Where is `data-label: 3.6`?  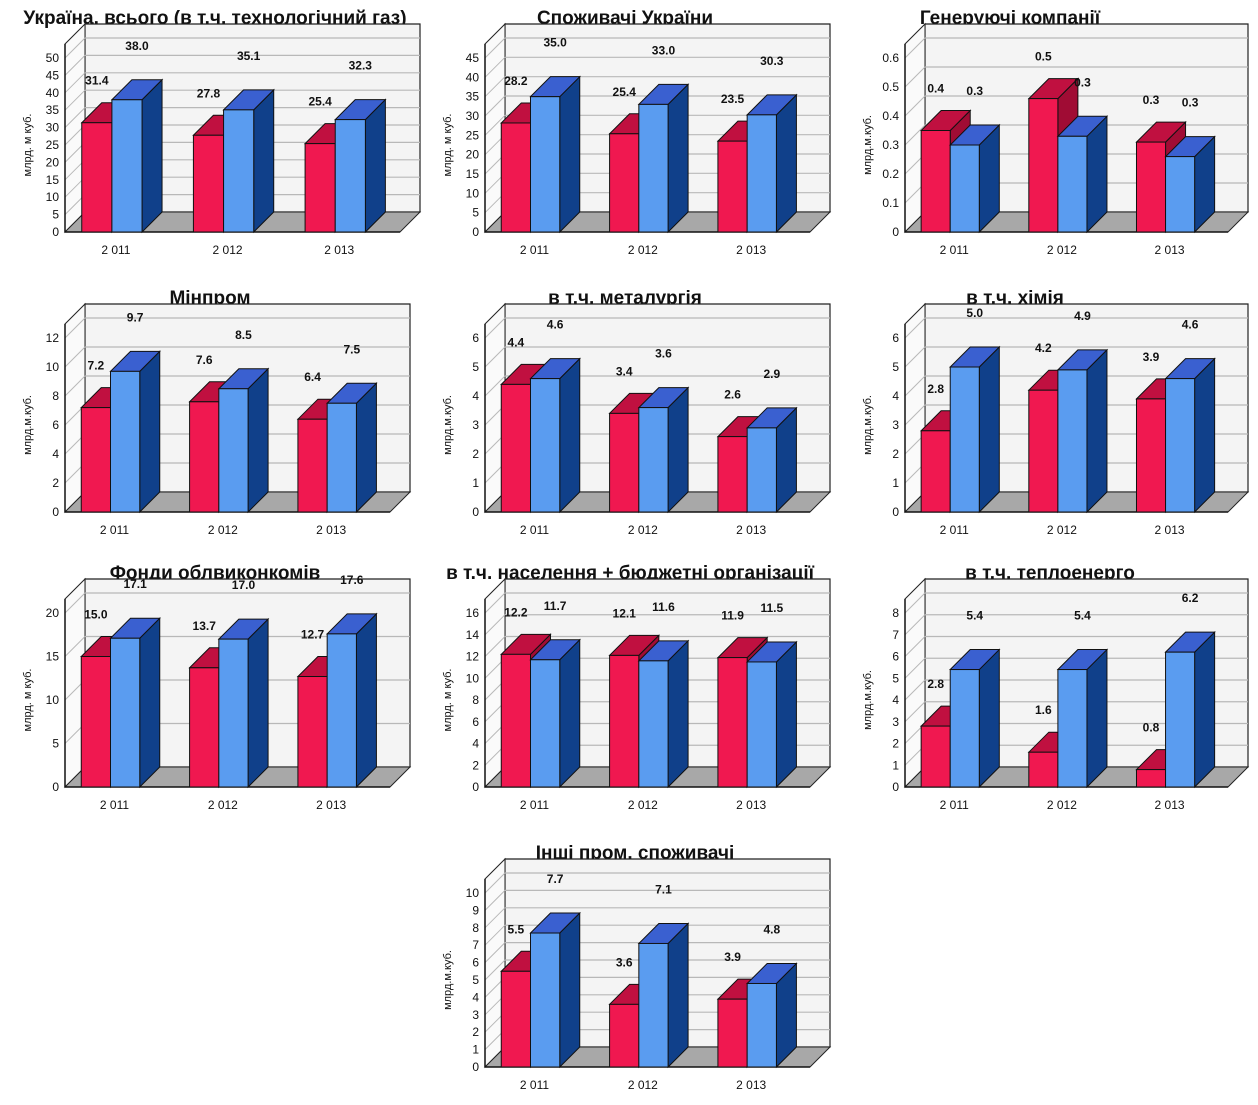 data-label: 3.6 is located at coordinates (663, 354).